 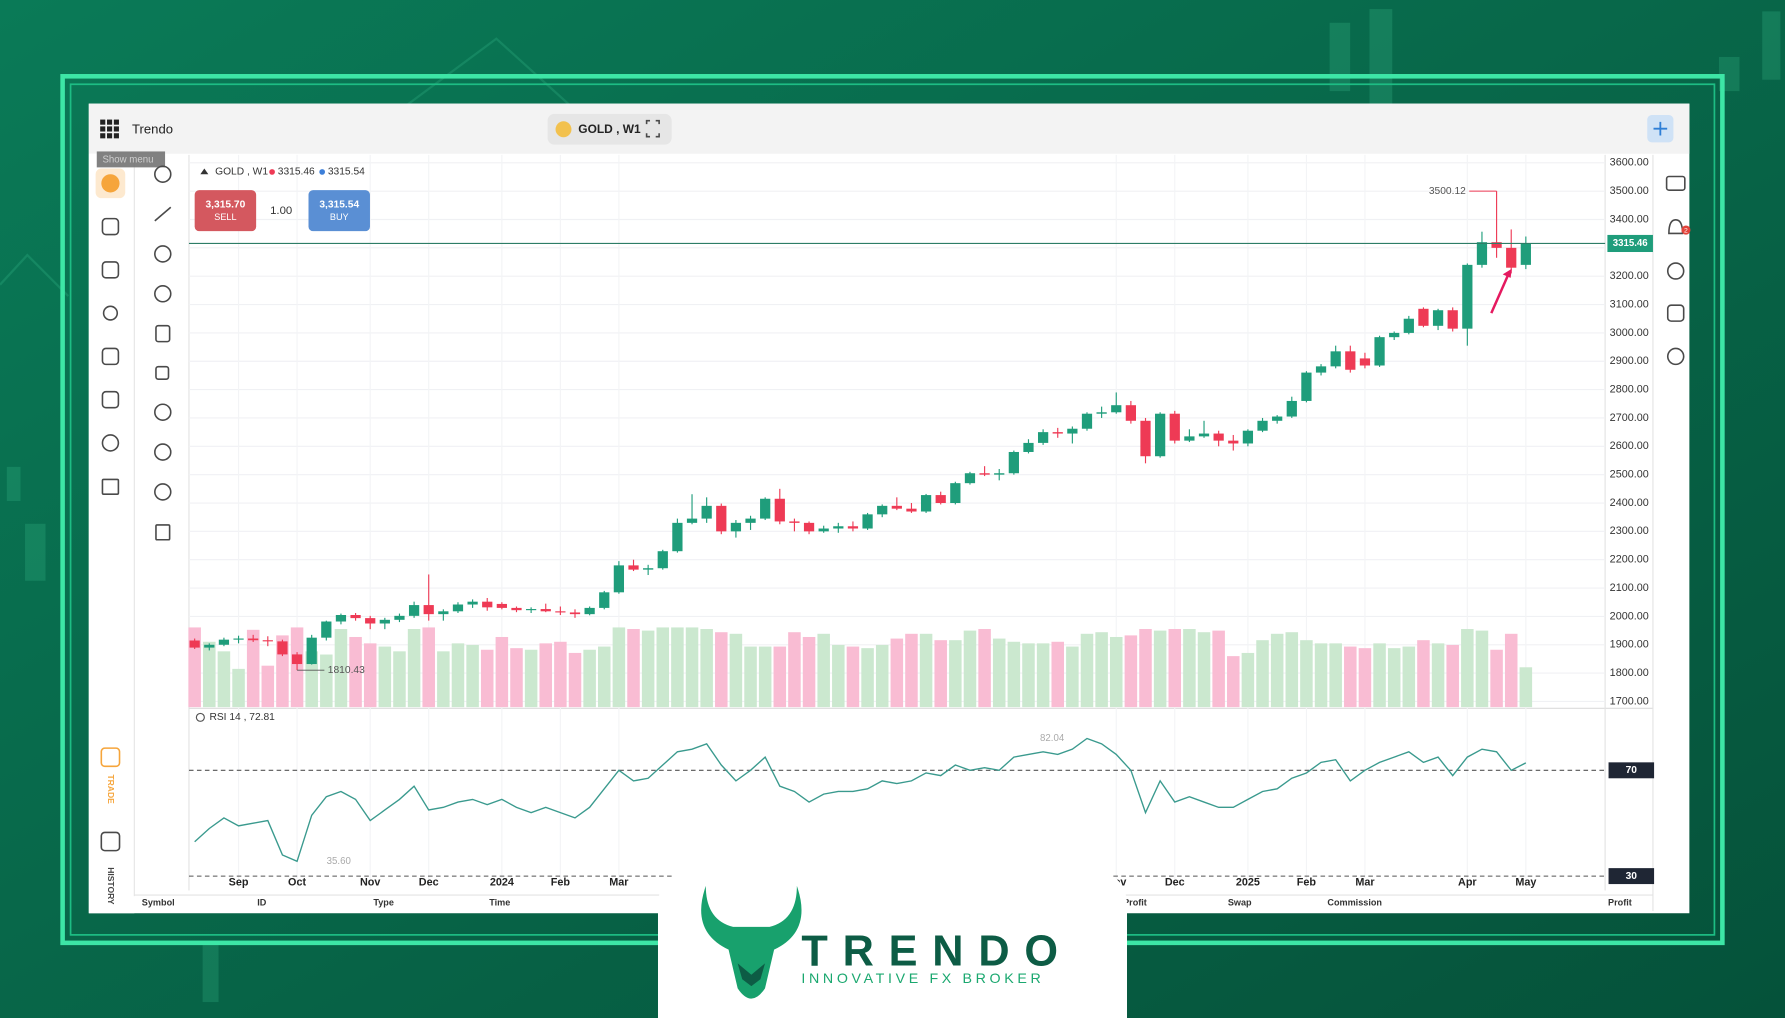 What do you see at coordinates (110, 486) in the screenshot?
I see `gift-icon` at bounding box center [110, 486].